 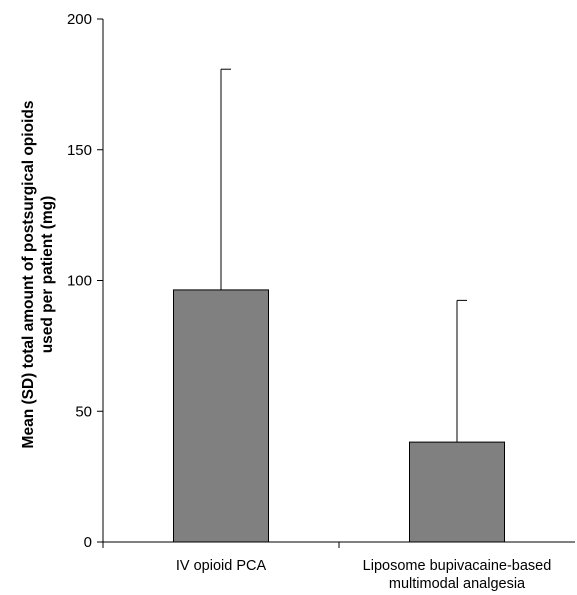 What do you see at coordinates (457, 584) in the screenshot?
I see `x-category-label-line: multimodal analgesia` at bounding box center [457, 584].